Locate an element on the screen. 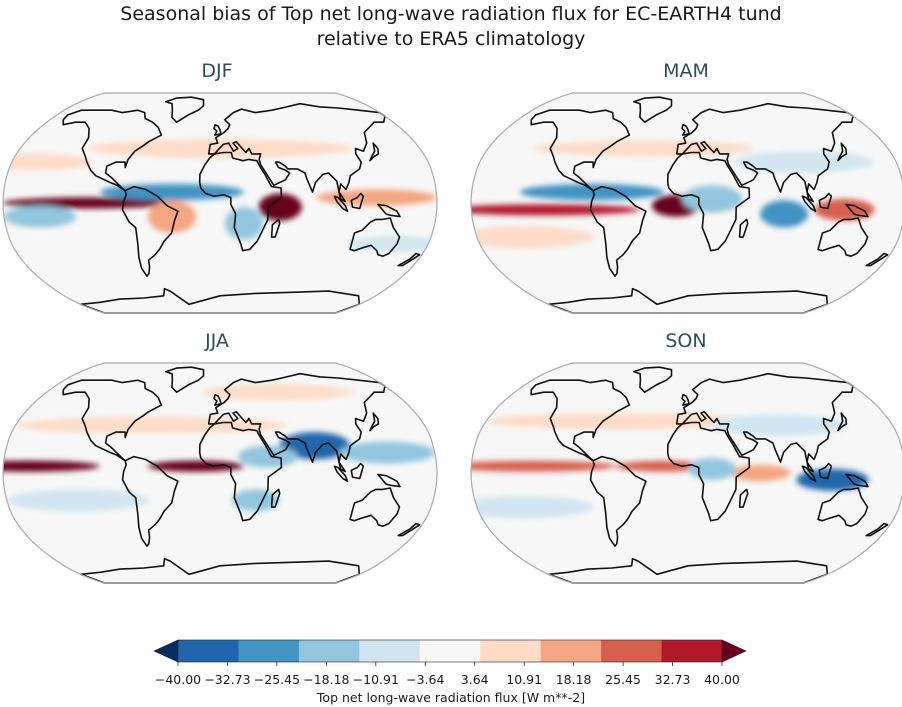 The width and height of the screenshot is (902, 707). colorbar-tick-label: −3.64 is located at coordinates (425, 679).